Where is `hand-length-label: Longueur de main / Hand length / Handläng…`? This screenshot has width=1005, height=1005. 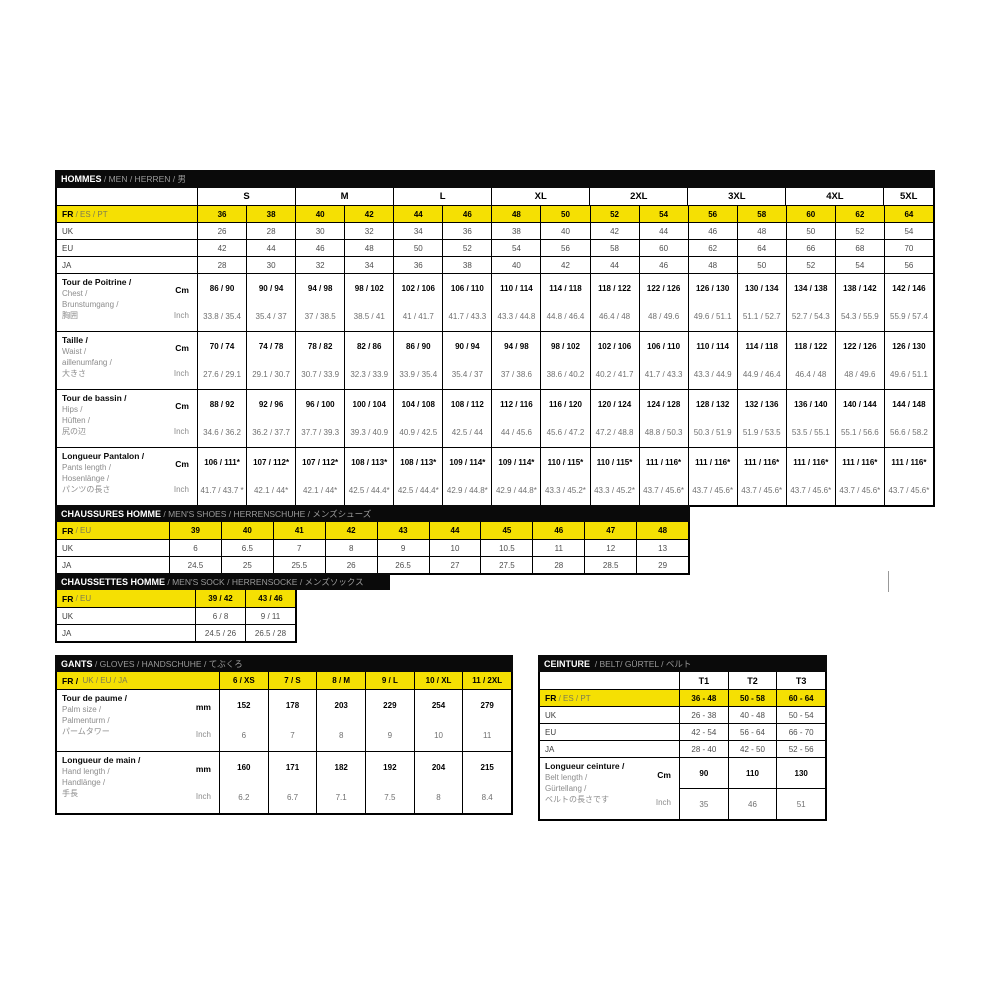 hand-length-label: Longueur de main / Hand length / Handläng… is located at coordinates (101, 776).